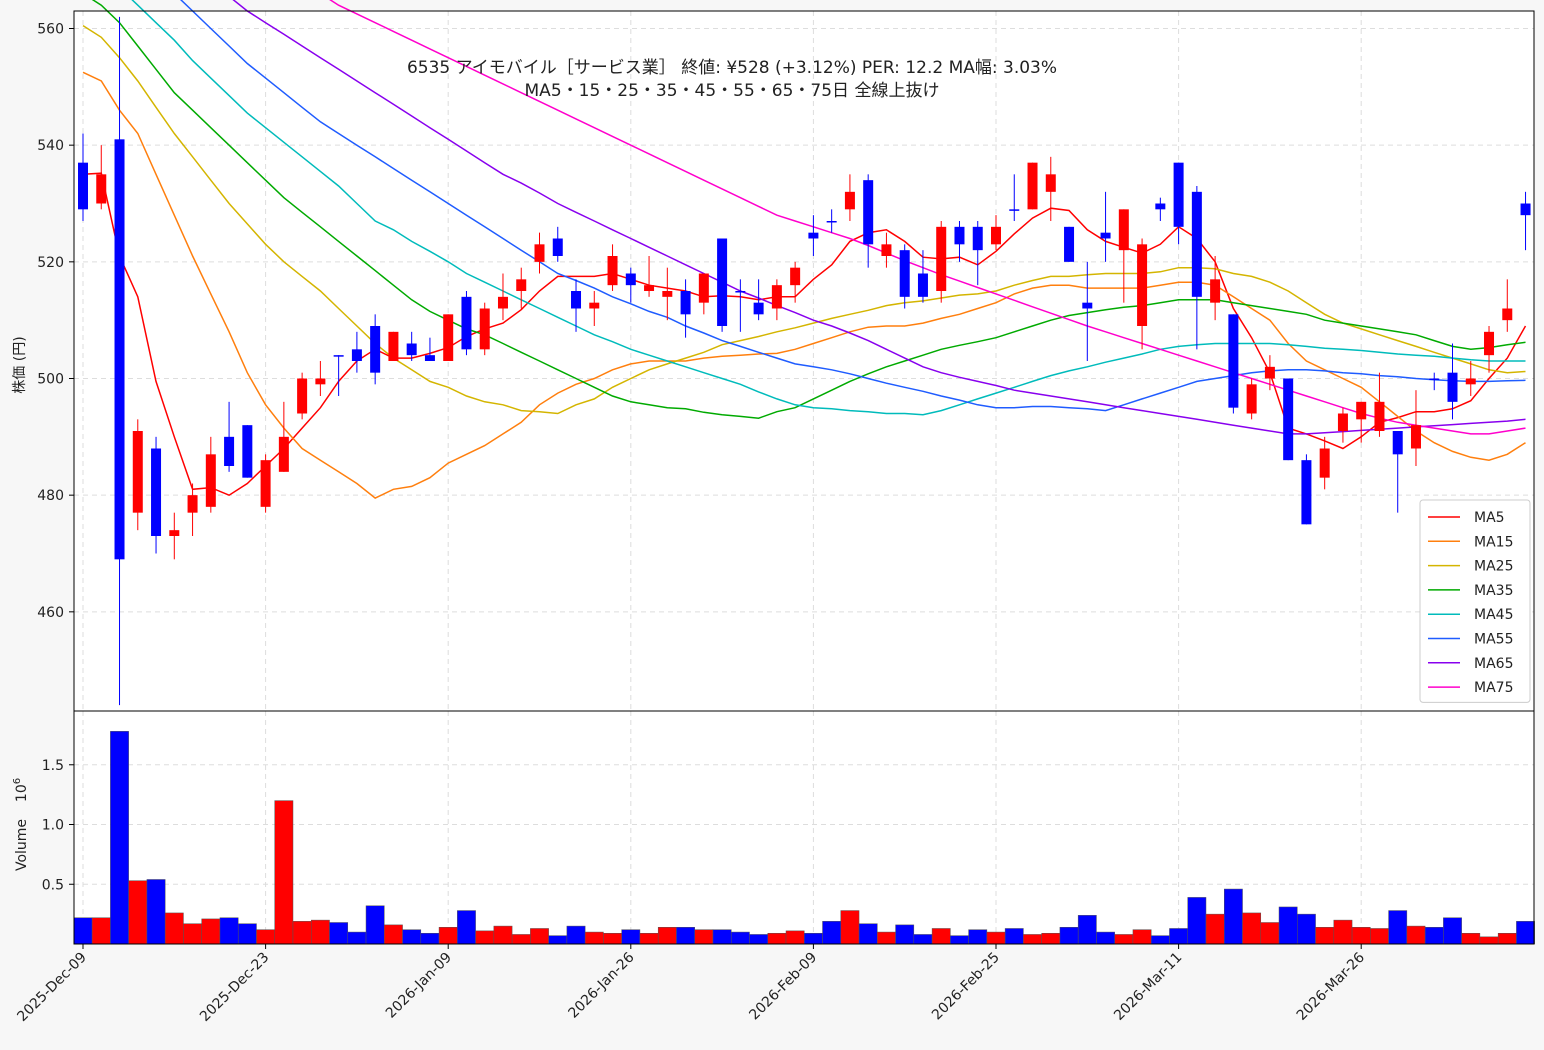  I want to click on chart-title-line2: MA5・15・25・35・45・55・65・75日 全線上抜け, so click(732, 91).